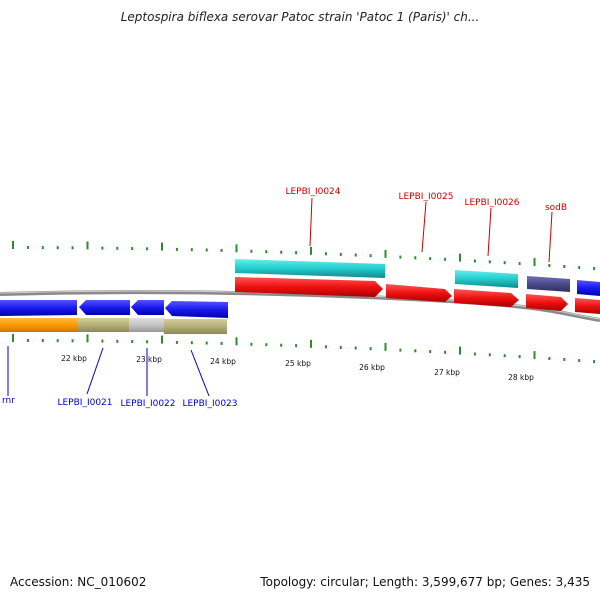  What do you see at coordinates (547, 302) in the screenshot?
I see `cds-arrow-sodb` at bounding box center [547, 302].